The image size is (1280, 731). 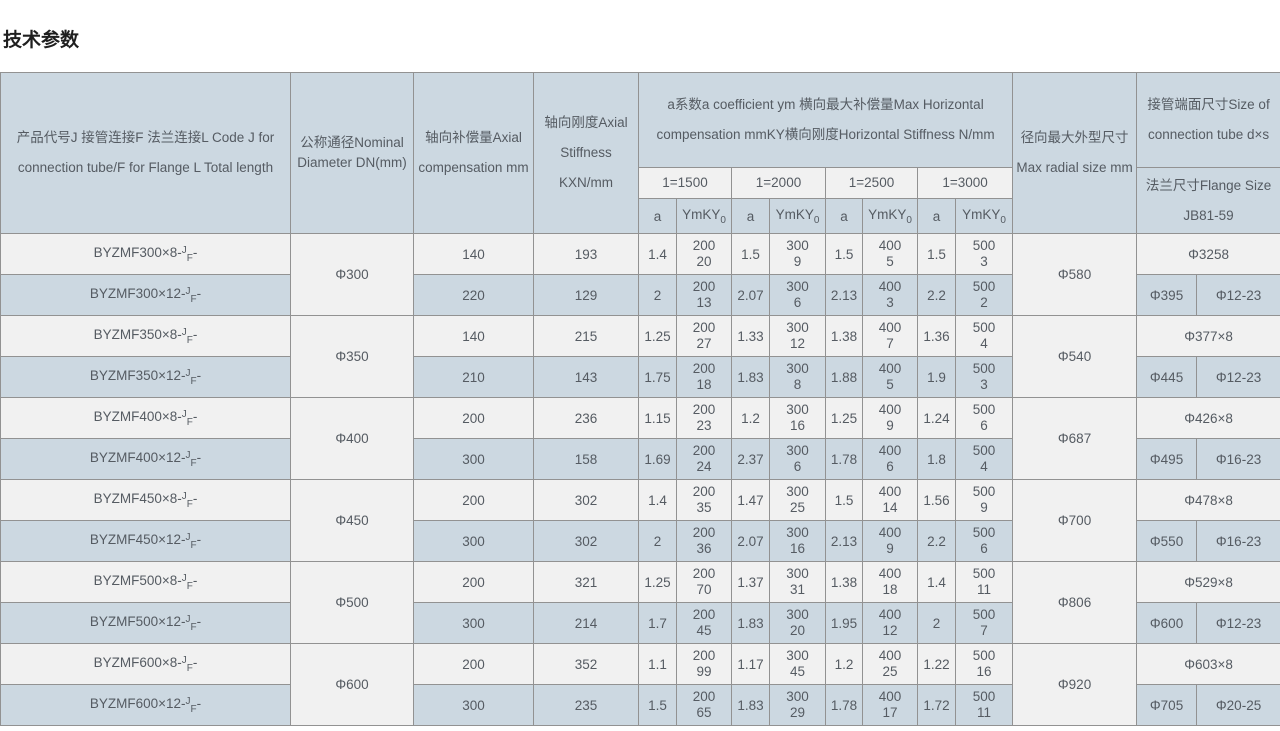 I want to click on ym-value-cell: 200 70, so click(x=704, y=582).